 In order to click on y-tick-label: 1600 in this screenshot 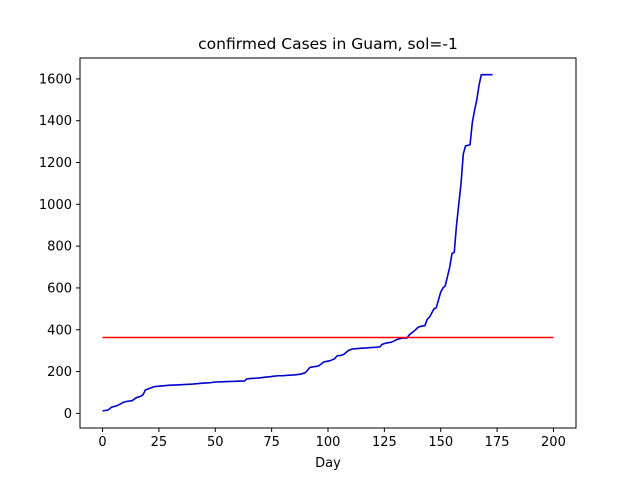, I will do `click(55, 79)`.